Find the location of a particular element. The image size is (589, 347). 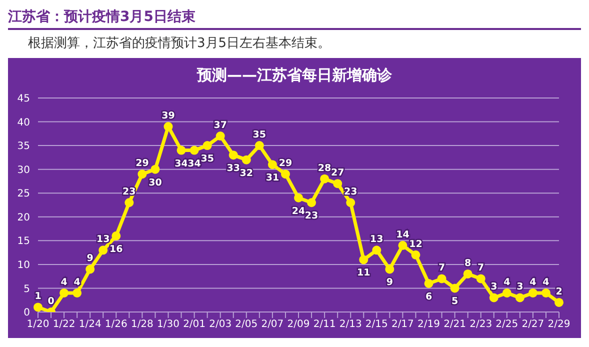

x-tick-label: 2/23 is located at coordinates (481, 324).